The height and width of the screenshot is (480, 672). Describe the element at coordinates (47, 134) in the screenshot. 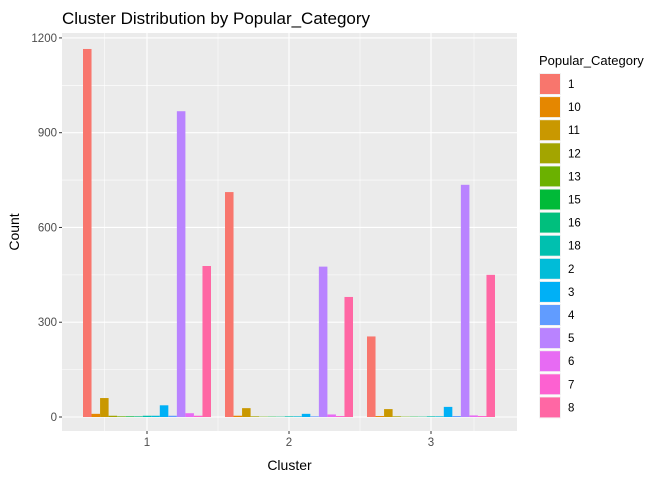

I see `y-tick-label: 900` at that location.